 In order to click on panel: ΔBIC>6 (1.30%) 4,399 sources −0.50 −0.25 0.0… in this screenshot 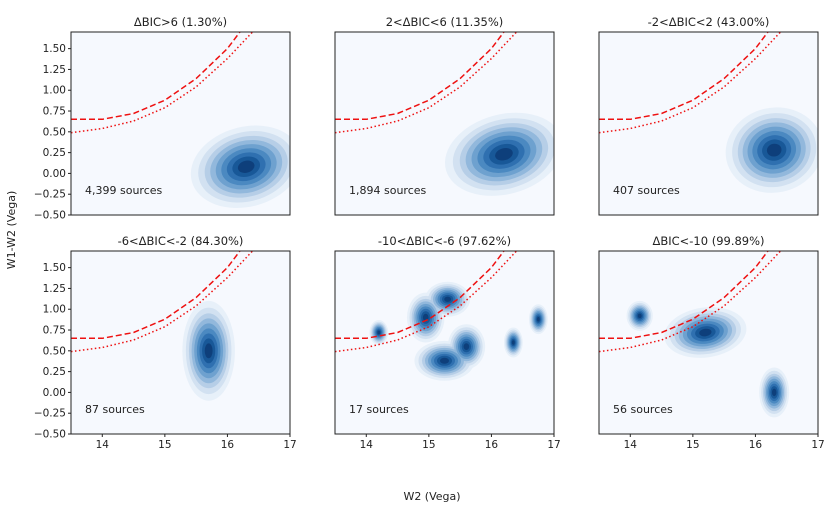, I will do `click(162, 118)`.